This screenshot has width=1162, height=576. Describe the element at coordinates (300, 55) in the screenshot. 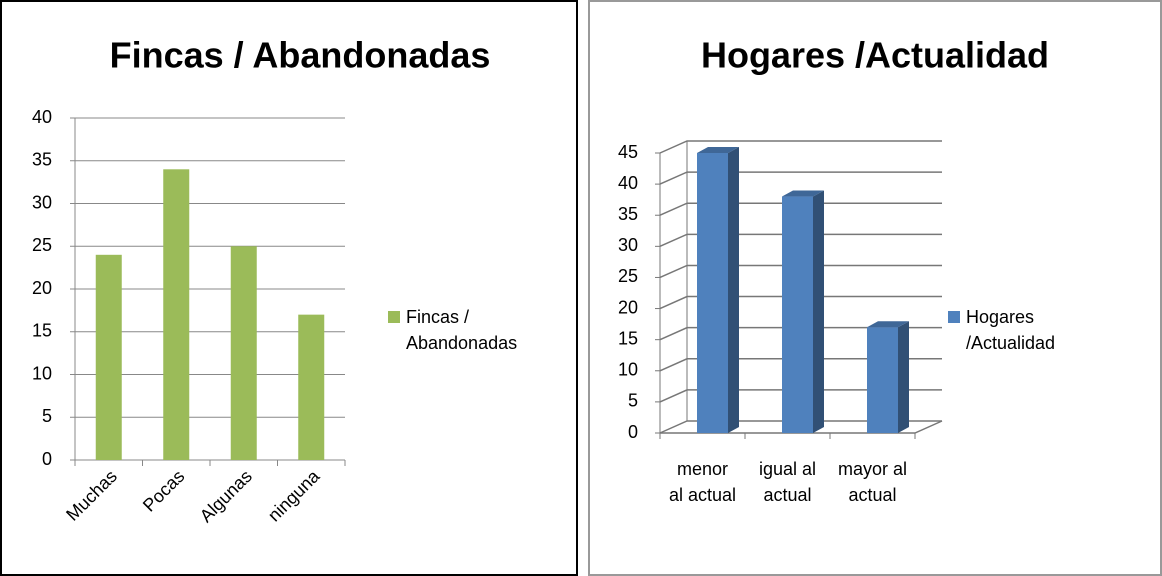

I see `chart-title: Fincas / Abandonadas` at that location.